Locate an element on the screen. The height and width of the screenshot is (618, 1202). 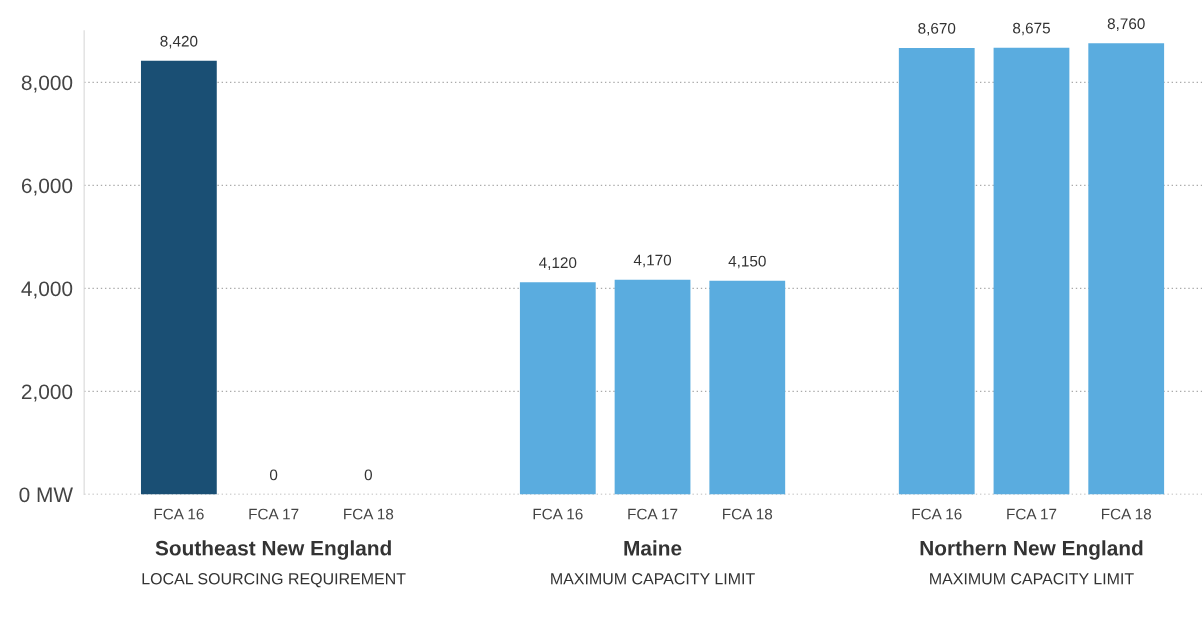
y-tick-label: 8,000 is located at coordinates (47, 84).